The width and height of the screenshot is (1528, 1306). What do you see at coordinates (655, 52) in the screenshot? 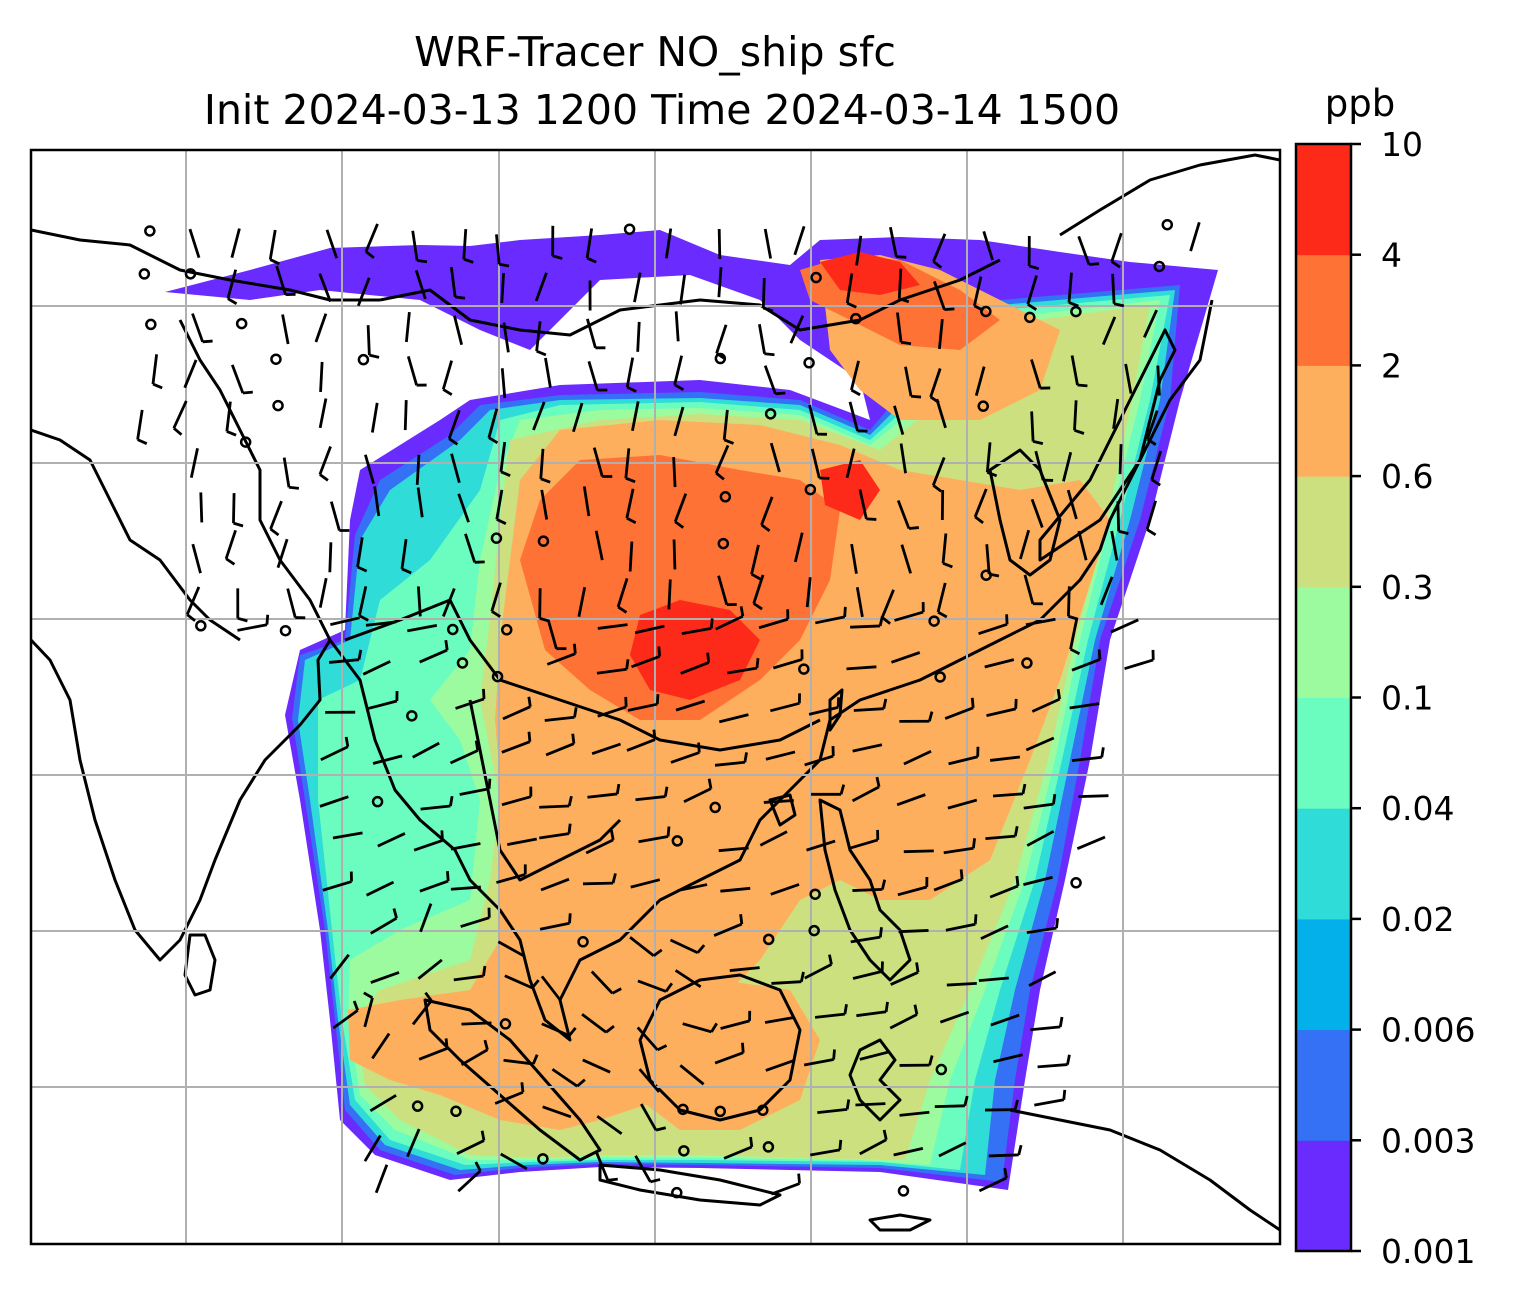
I see `map-title-line1: WRF-Tracer NO_ship sfc` at bounding box center [655, 52].